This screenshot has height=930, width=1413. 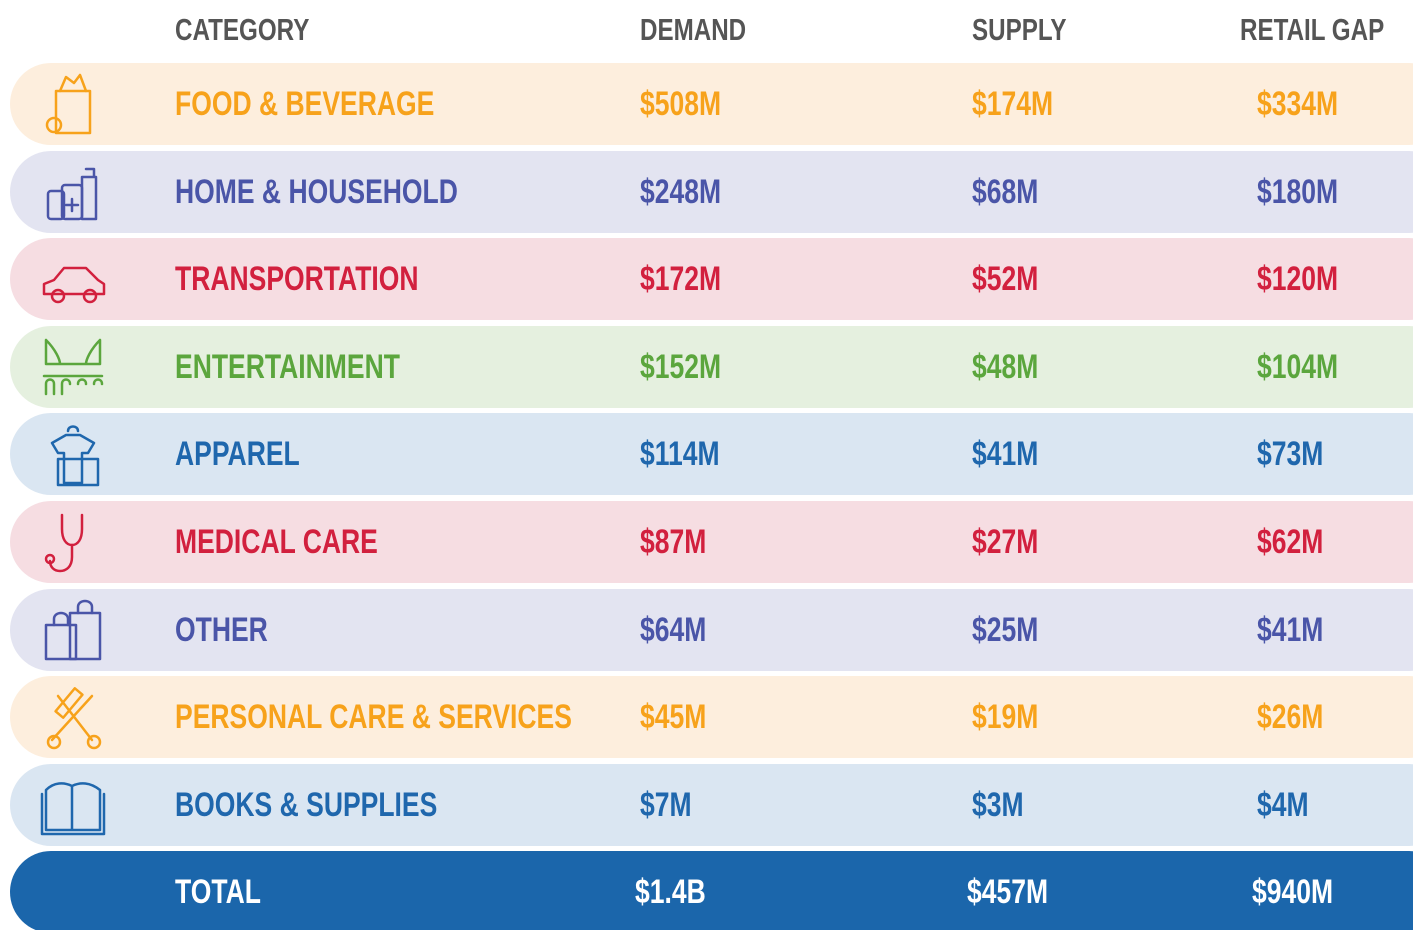 I want to click on column-header: DEMAND, so click(x=693, y=29).